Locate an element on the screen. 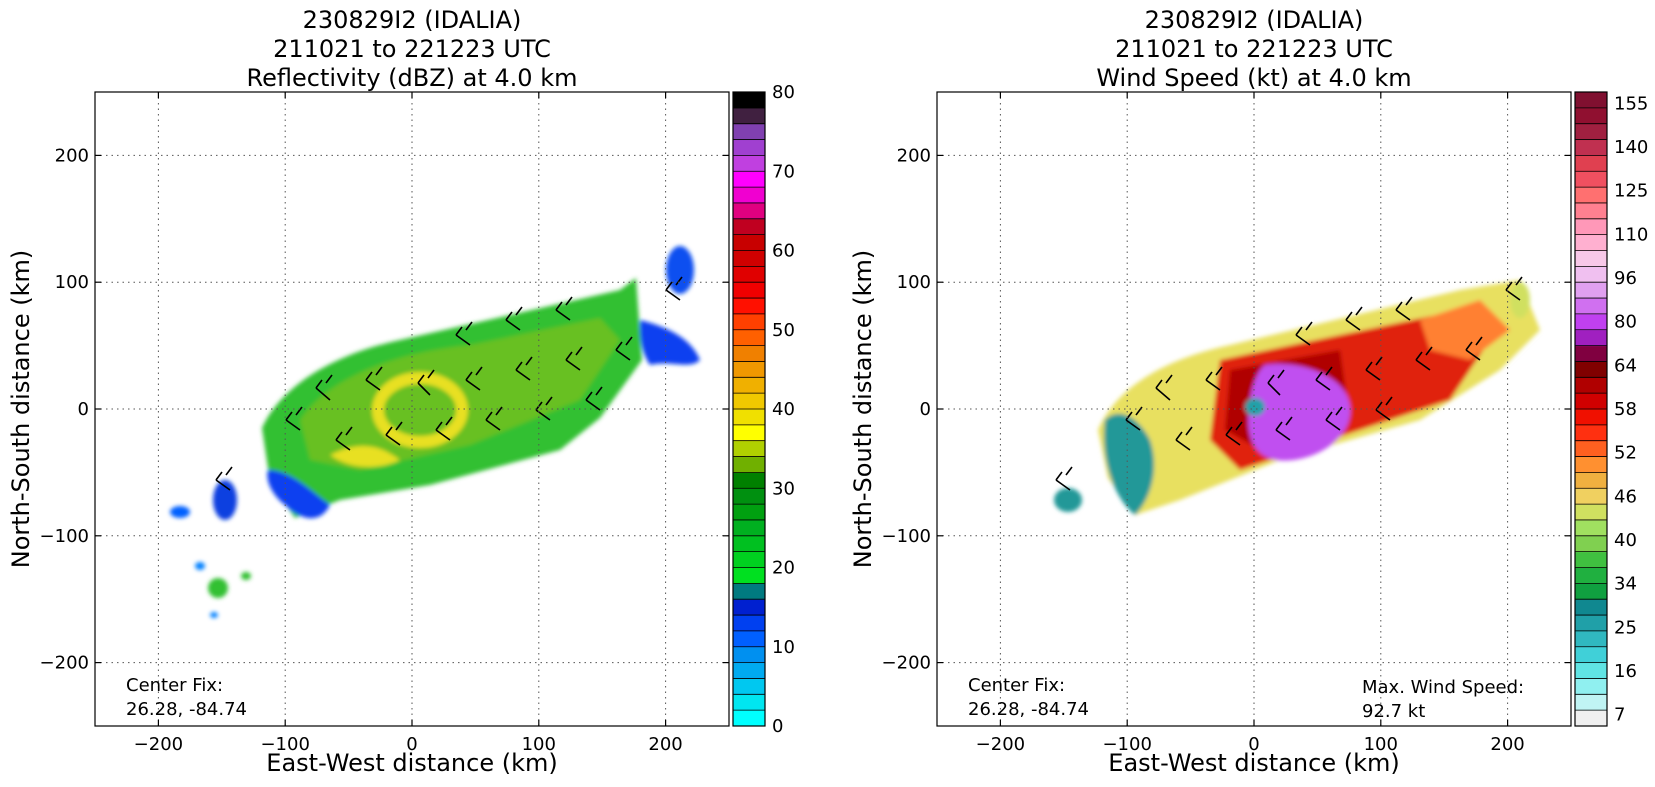 The width and height of the screenshot is (1655, 787). reflectivity-x-tick-label: 0 is located at coordinates (411, 744).